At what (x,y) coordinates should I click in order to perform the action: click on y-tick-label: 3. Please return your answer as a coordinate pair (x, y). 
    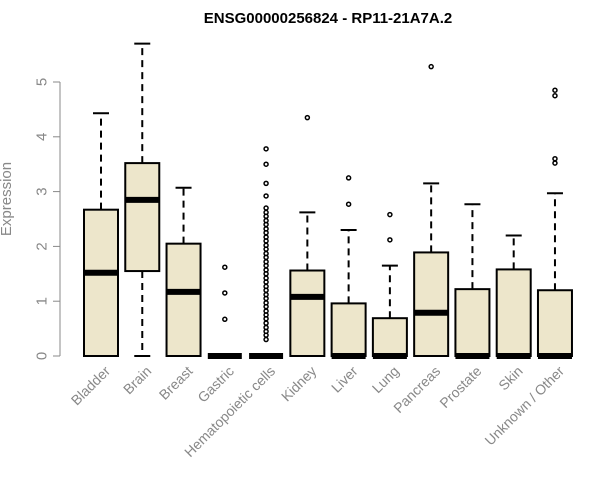
    Looking at the image, I should click on (42, 191).